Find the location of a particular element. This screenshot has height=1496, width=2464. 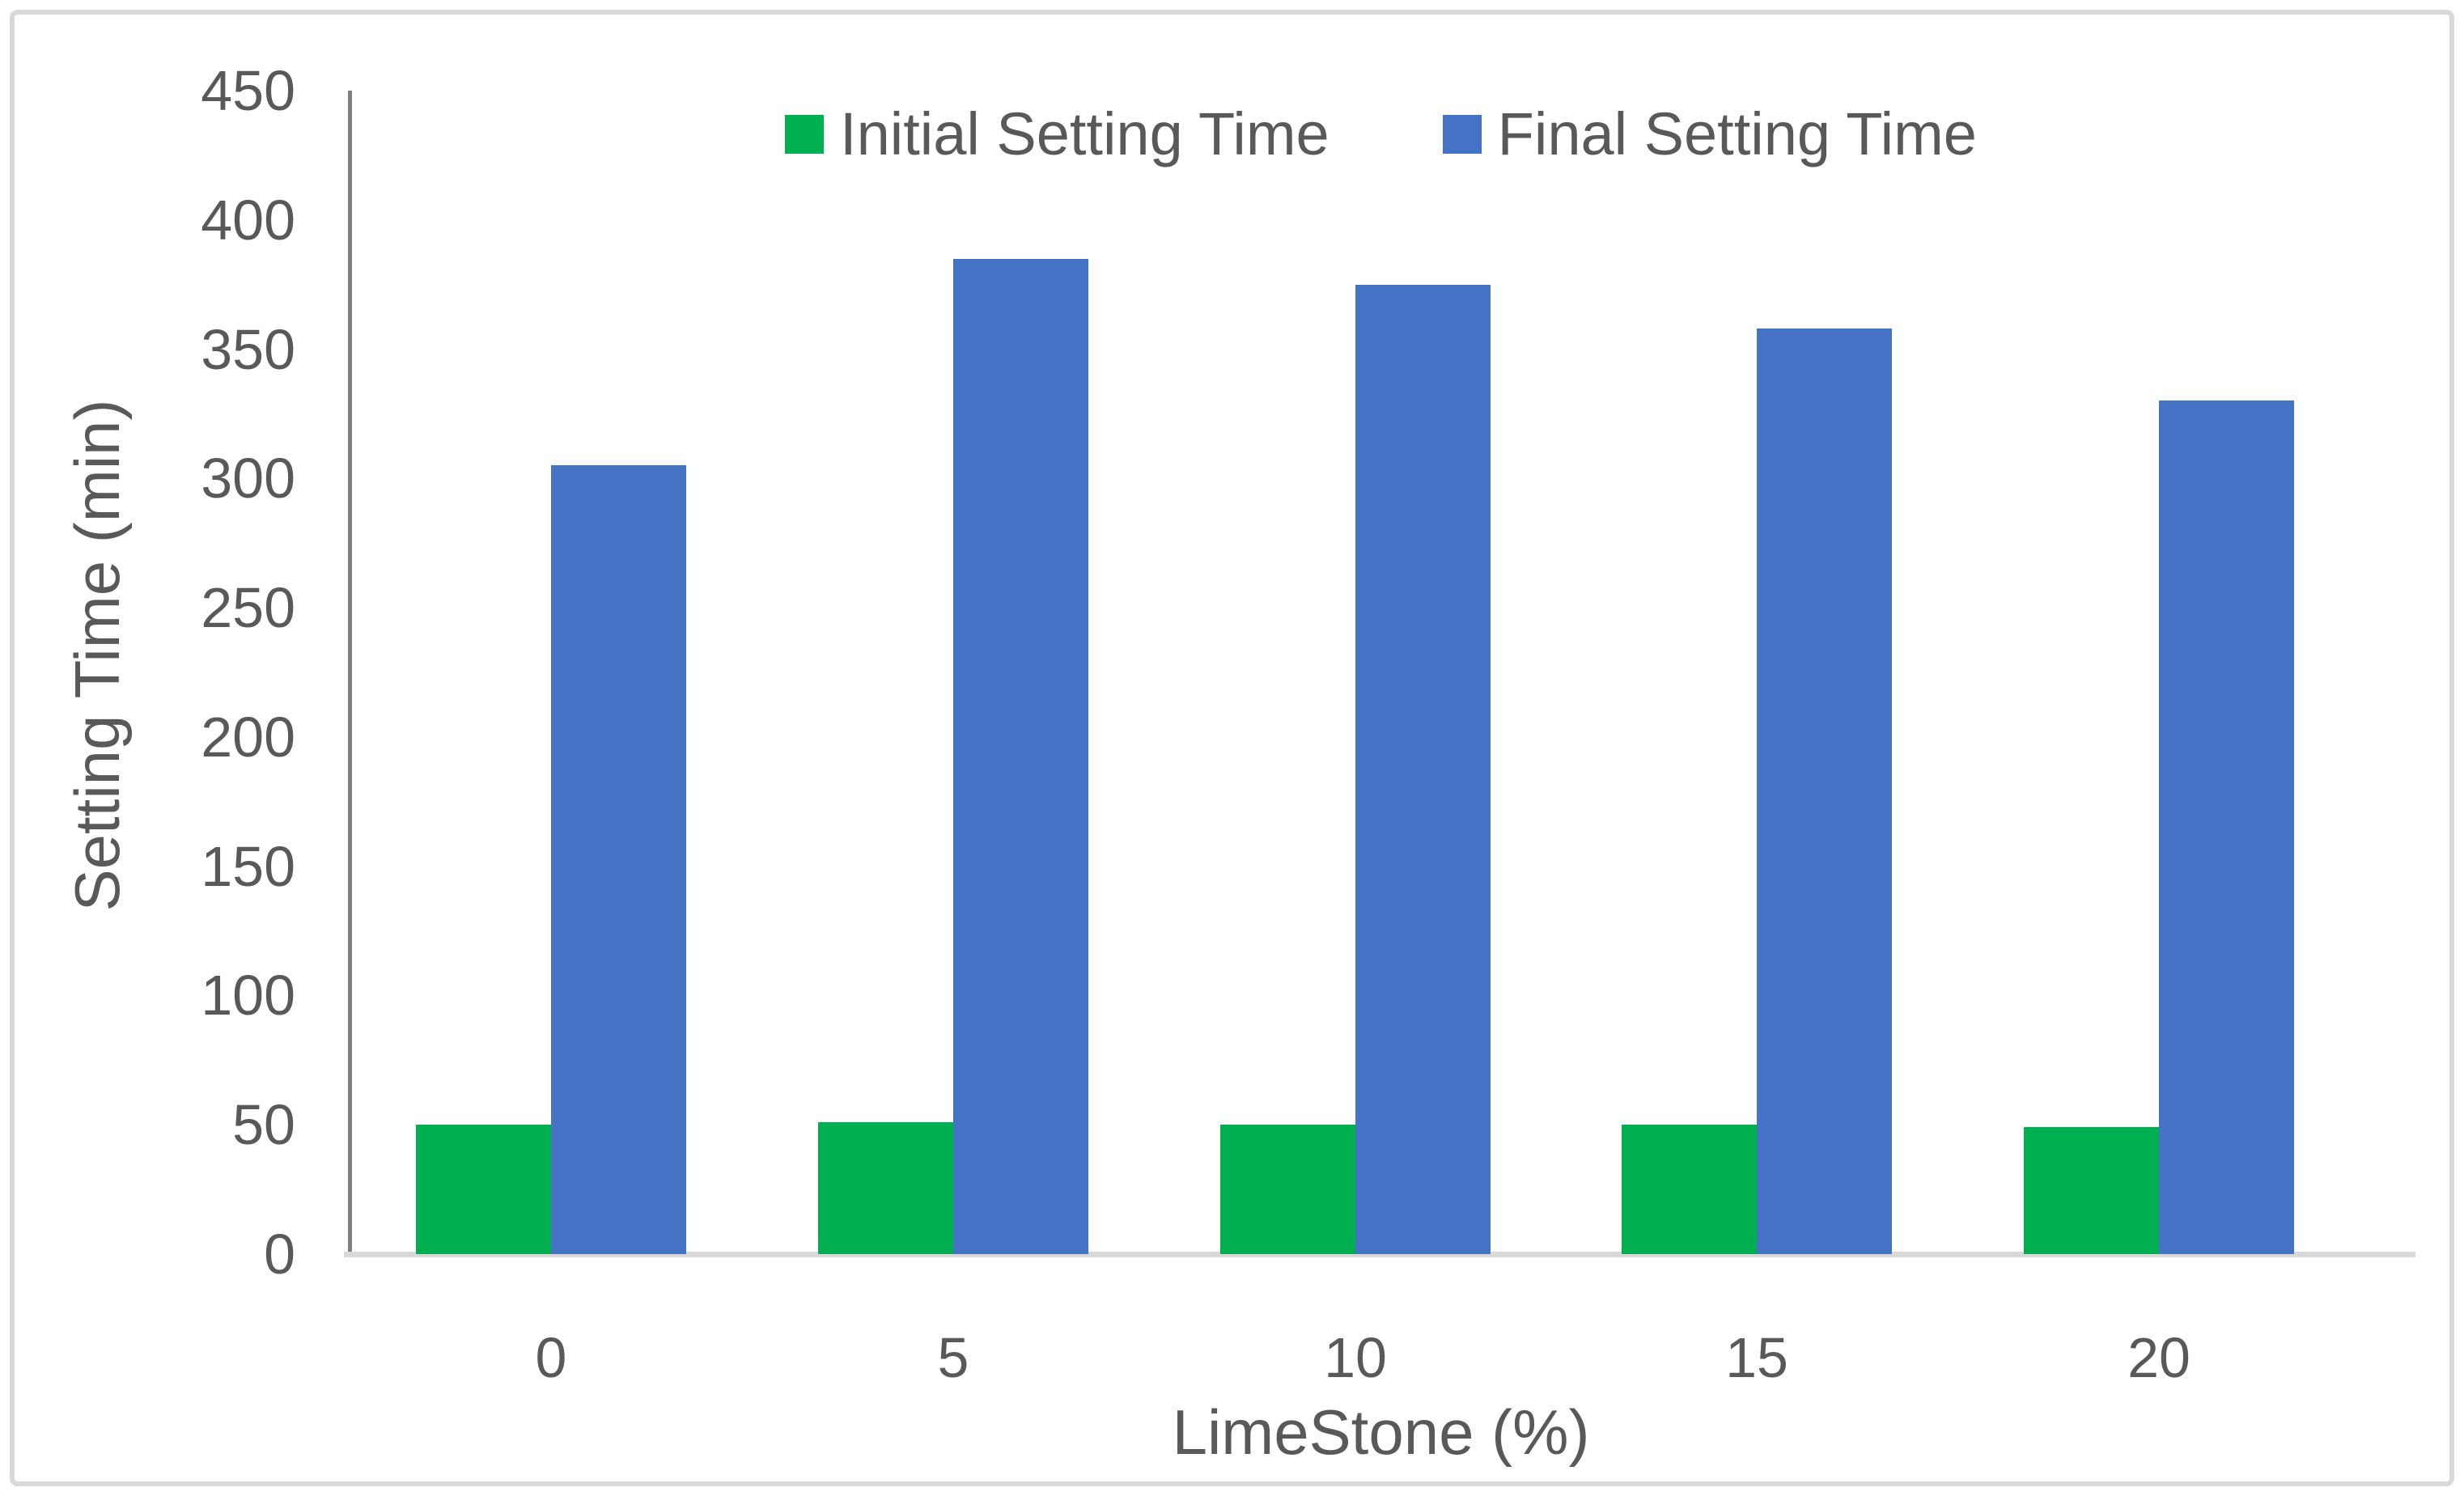

y-tick-150: 150 is located at coordinates (248, 866).